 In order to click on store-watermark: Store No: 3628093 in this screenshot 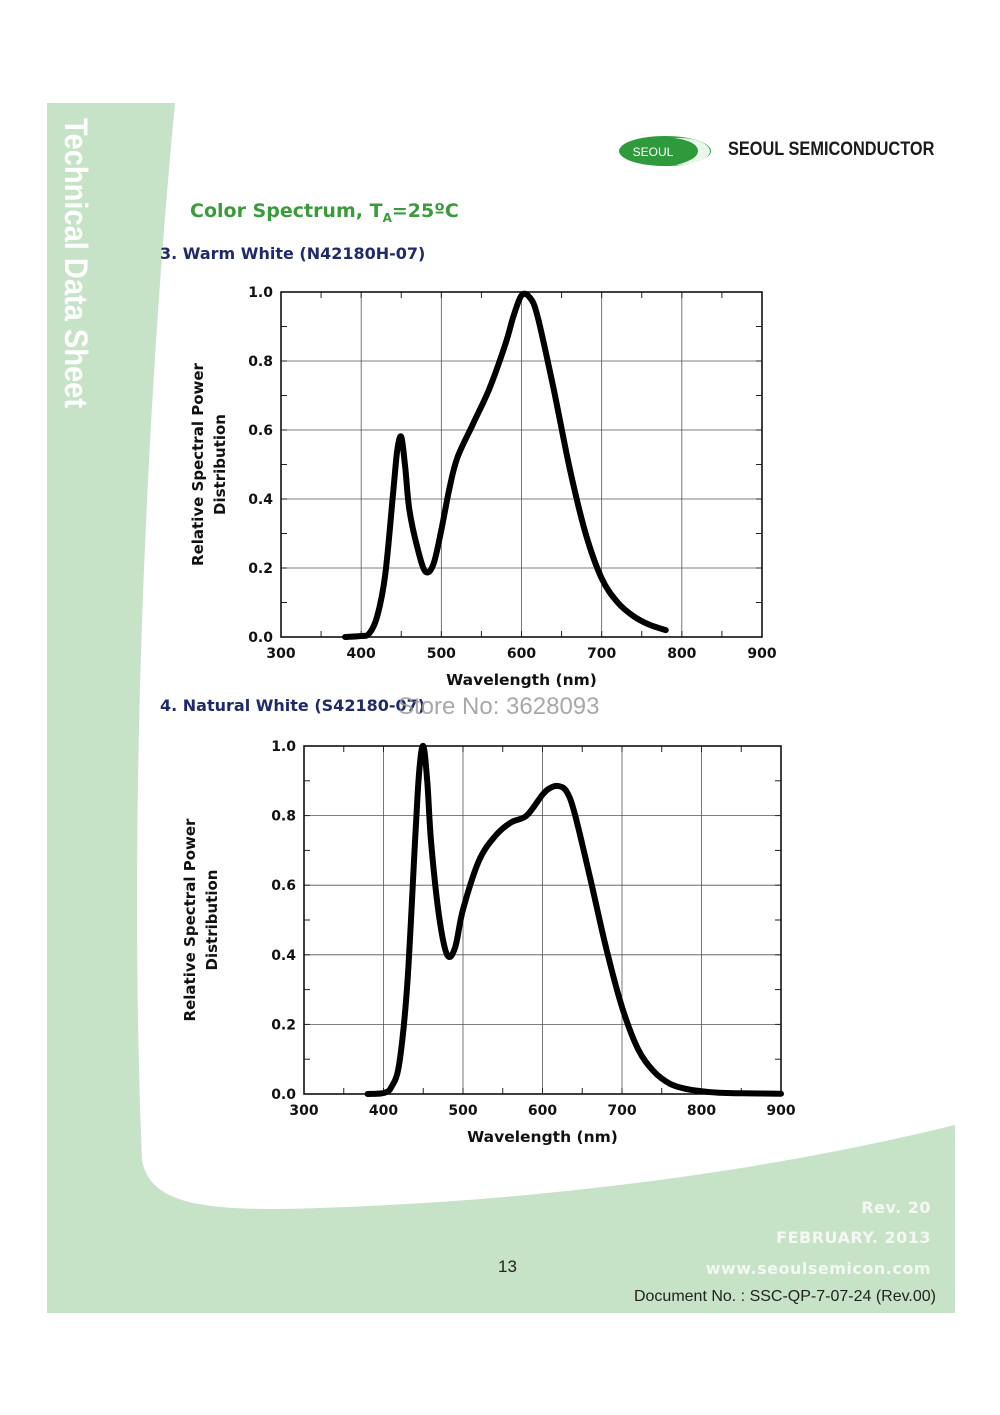, I will do `click(499, 706)`.